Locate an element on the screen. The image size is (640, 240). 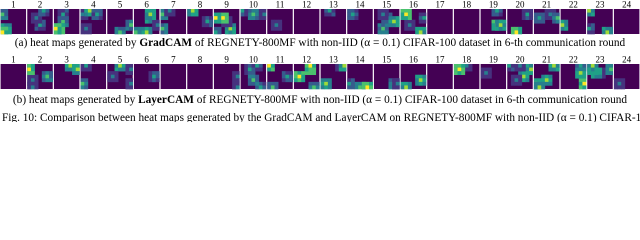
caption-prefix: (b) heat maps generated by is located at coordinates (75, 100).